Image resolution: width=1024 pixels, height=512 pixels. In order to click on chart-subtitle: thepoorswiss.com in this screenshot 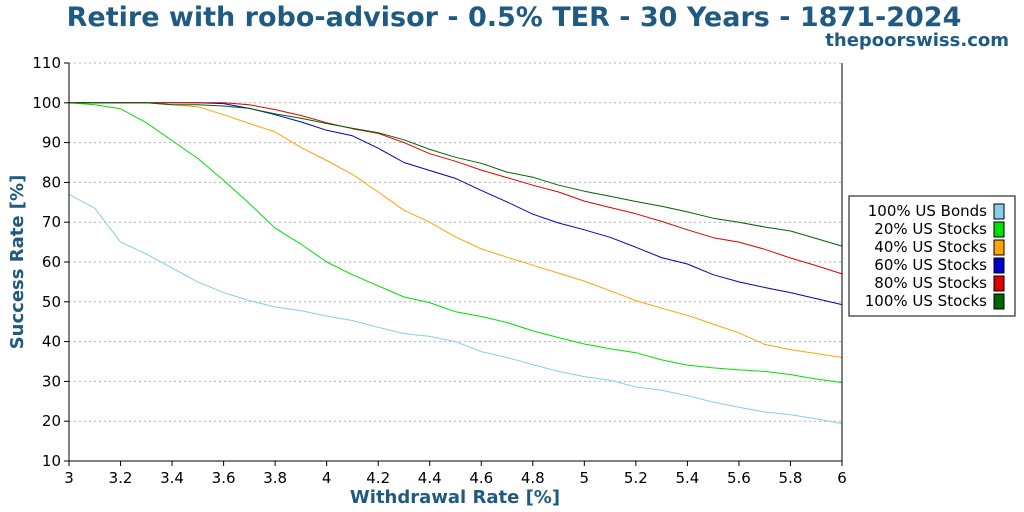, I will do `click(917, 40)`.